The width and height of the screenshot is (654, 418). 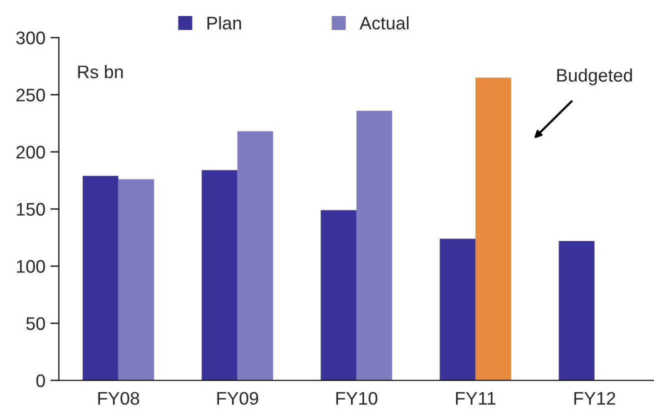 I want to click on y-tick-label: 0, so click(x=40, y=381).